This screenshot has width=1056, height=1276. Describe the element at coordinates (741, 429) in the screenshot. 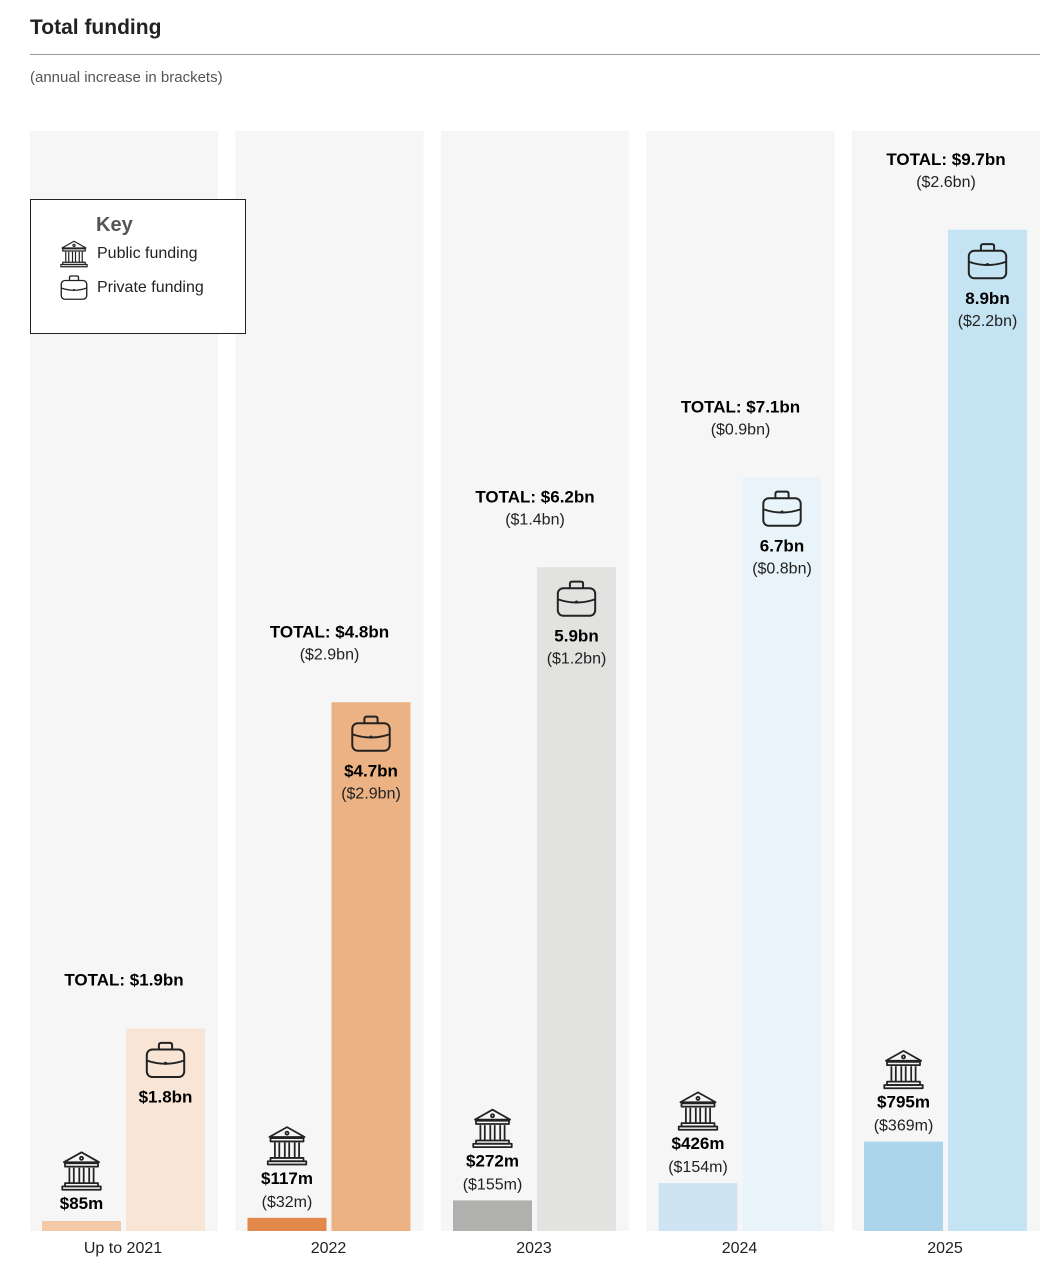

I see `data-label-total-increase: ($0.9bn)` at that location.